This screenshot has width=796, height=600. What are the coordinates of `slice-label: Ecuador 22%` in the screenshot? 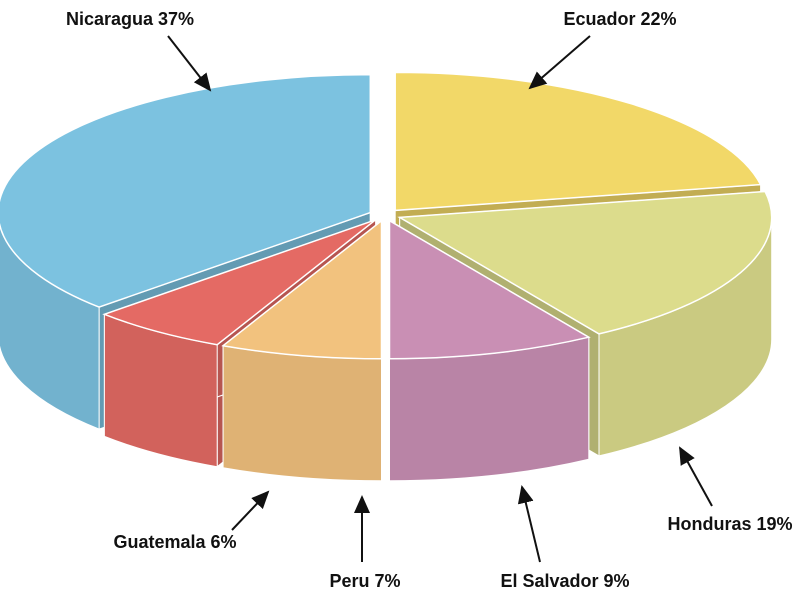 It's located at (619, 19).